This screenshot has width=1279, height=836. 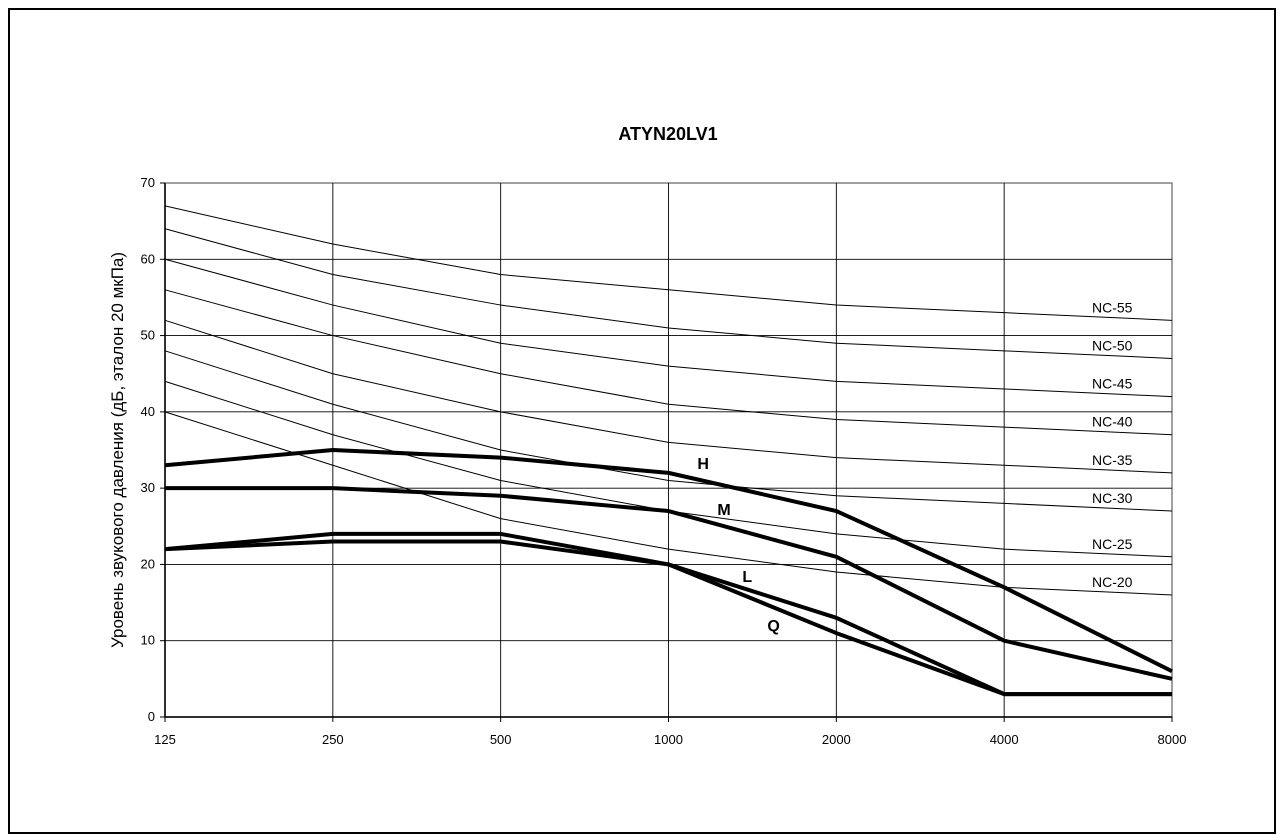 What do you see at coordinates (1112, 582) in the screenshot?
I see `nc-label-nc-20: NC-20` at bounding box center [1112, 582].